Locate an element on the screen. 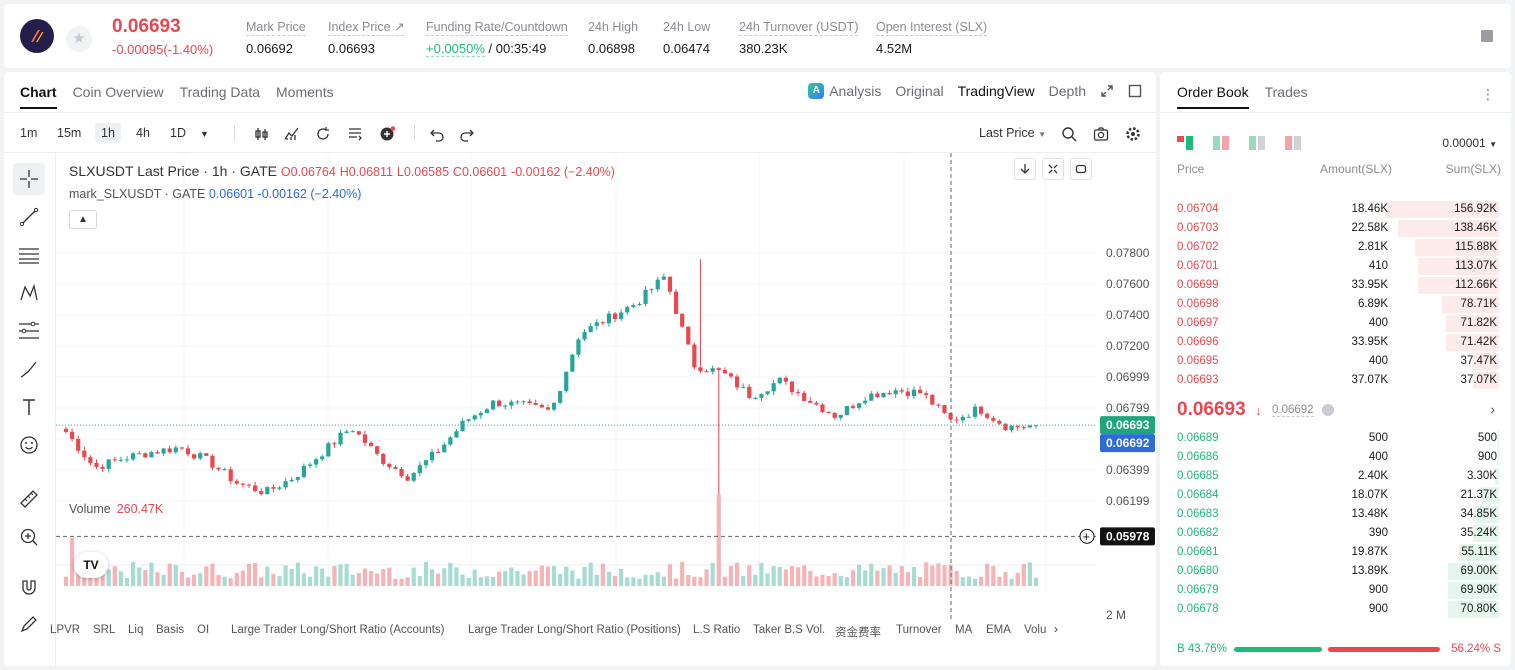  price-source-select: Last Price ▼ is located at coordinates (1012, 133).